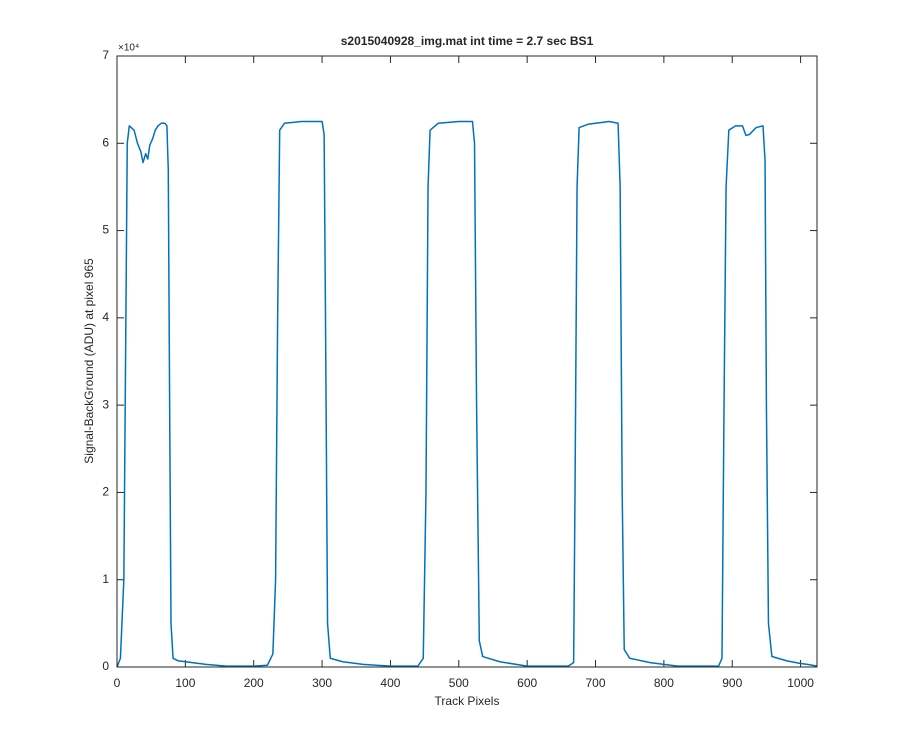 The image size is (900, 750). What do you see at coordinates (254, 683) in the screenshot?
I see `x-tick-label: 200` at bounding box center [254, 683].